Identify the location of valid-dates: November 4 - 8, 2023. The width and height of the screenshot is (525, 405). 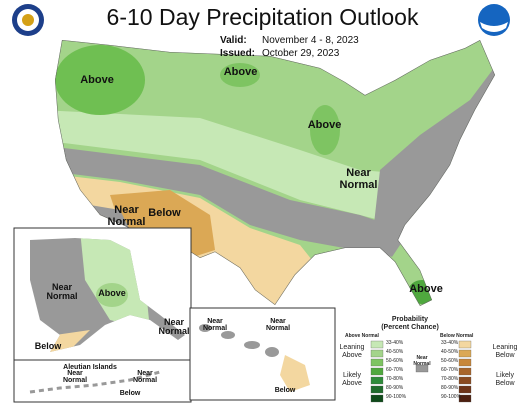
(310, 40).